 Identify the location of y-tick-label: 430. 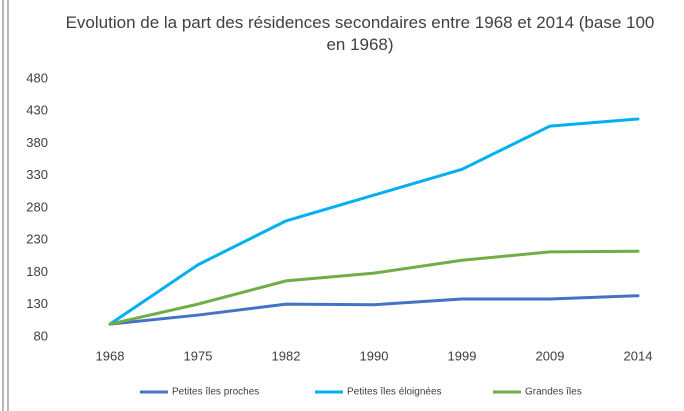
(37, 110).